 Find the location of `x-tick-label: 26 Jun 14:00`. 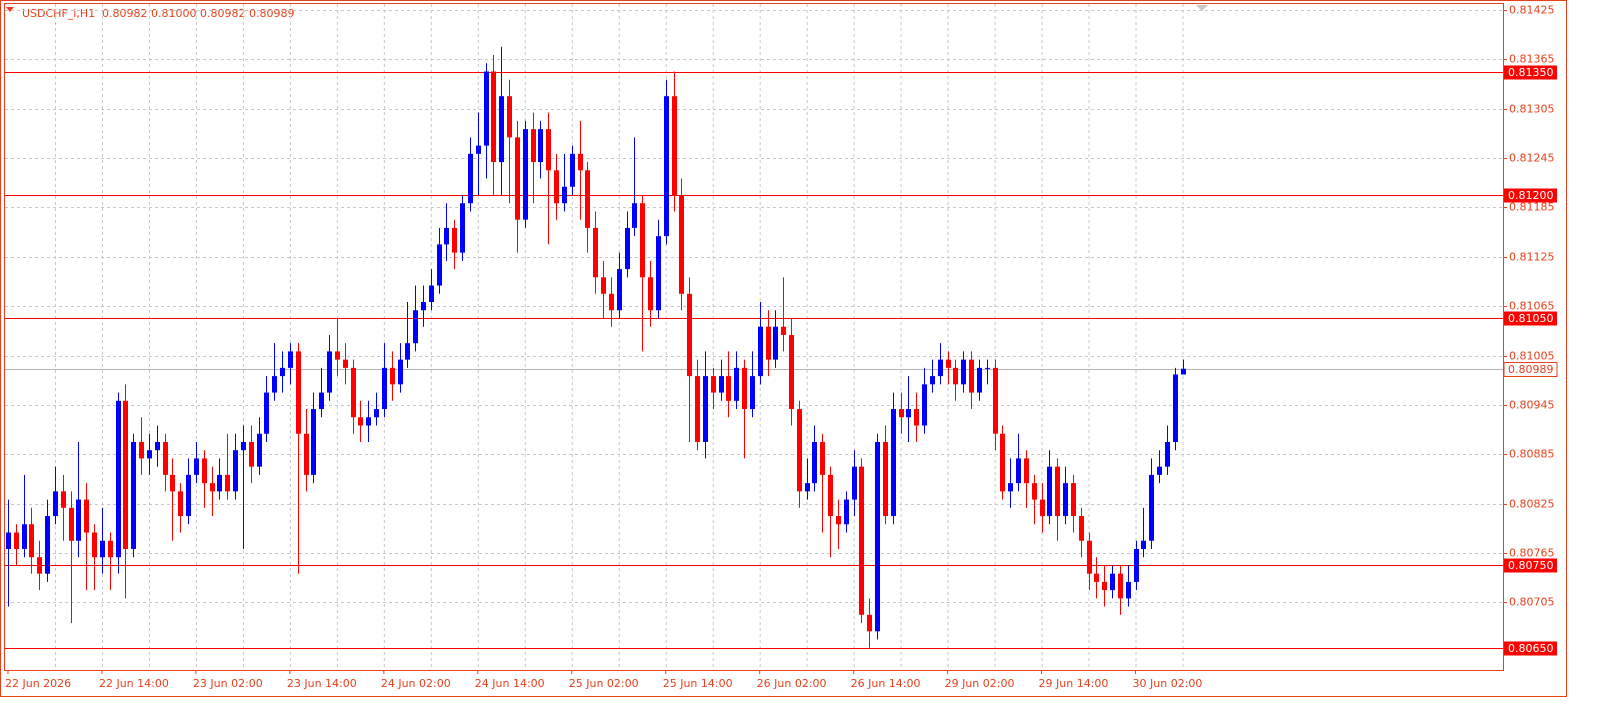

x-tick-label: 26 Jun 14:00 is located at coordinates (886, 683).